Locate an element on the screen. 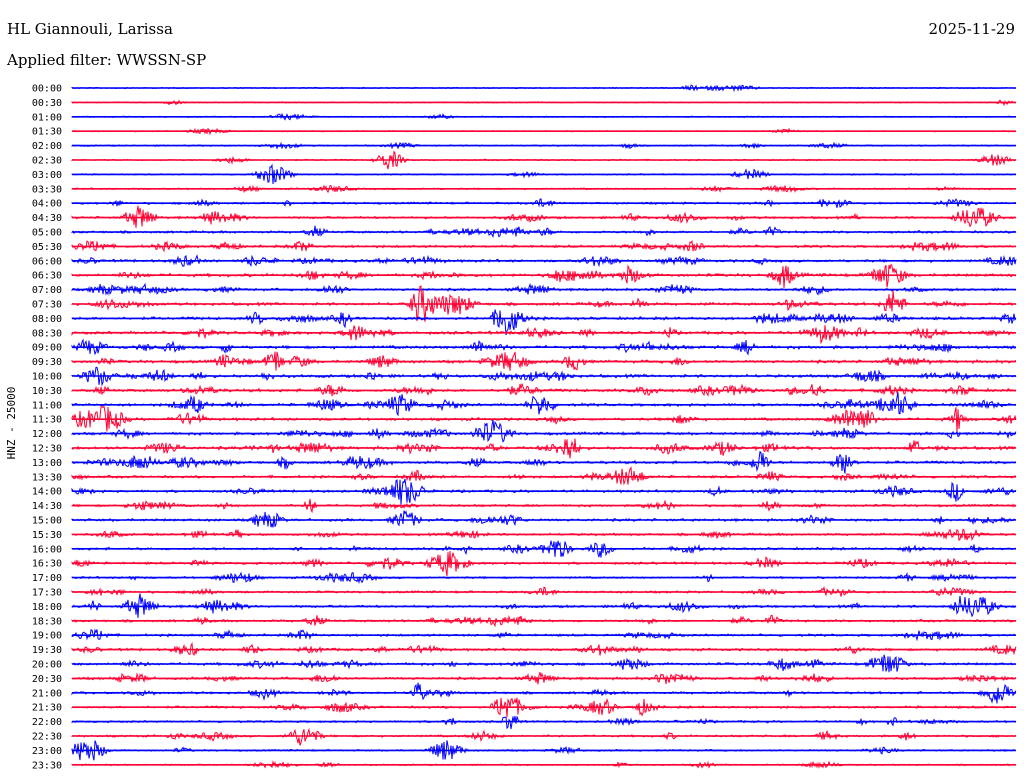 The width and height of the screenshot is (1024, 780). row-time-label: 11:00 is located at coordinates (47, 405).